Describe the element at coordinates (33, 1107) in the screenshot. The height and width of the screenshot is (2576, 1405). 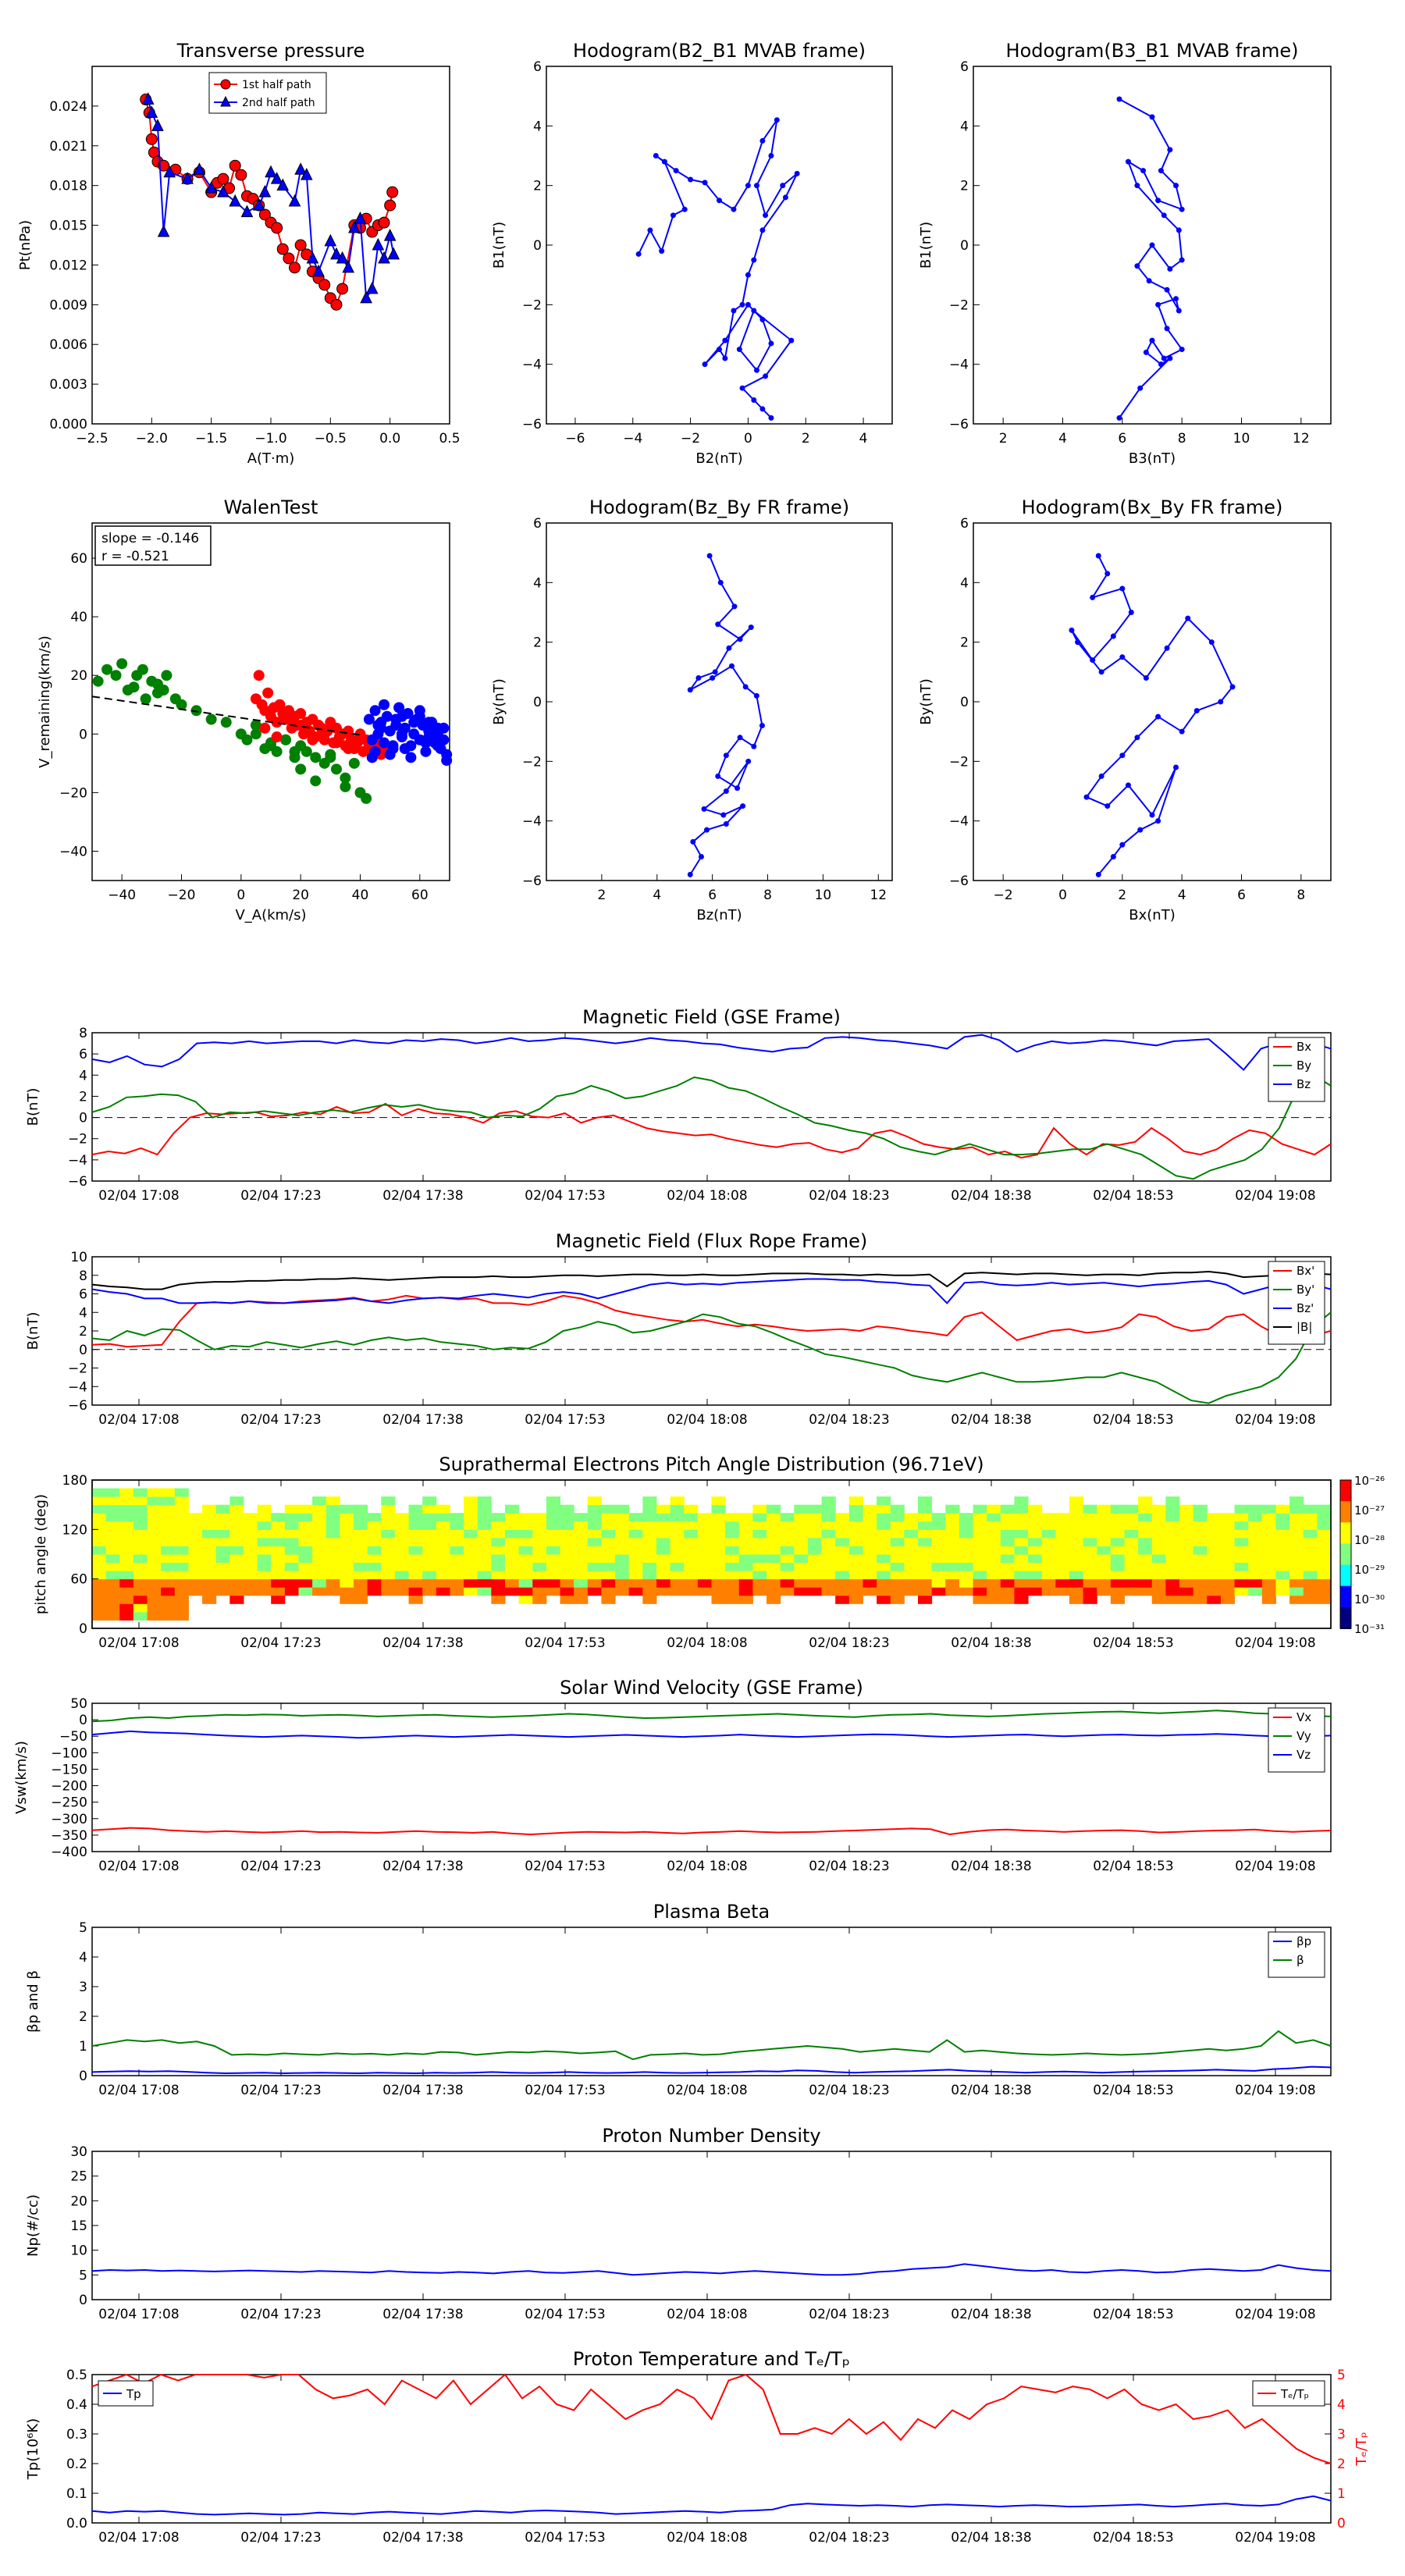
I see `bgse-ylabel: B(nT)` at that location.